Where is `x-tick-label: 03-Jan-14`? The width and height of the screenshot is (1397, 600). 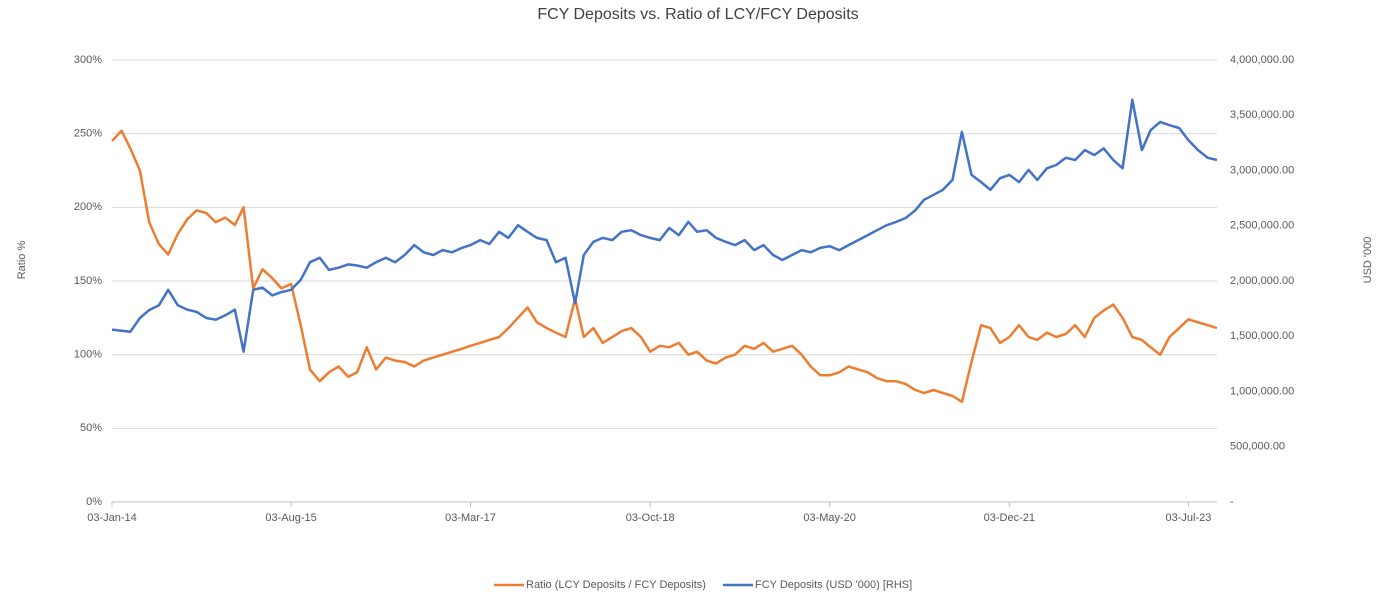 x-tick-label: 03-Jan-14 is located at coordinates (112, 518).